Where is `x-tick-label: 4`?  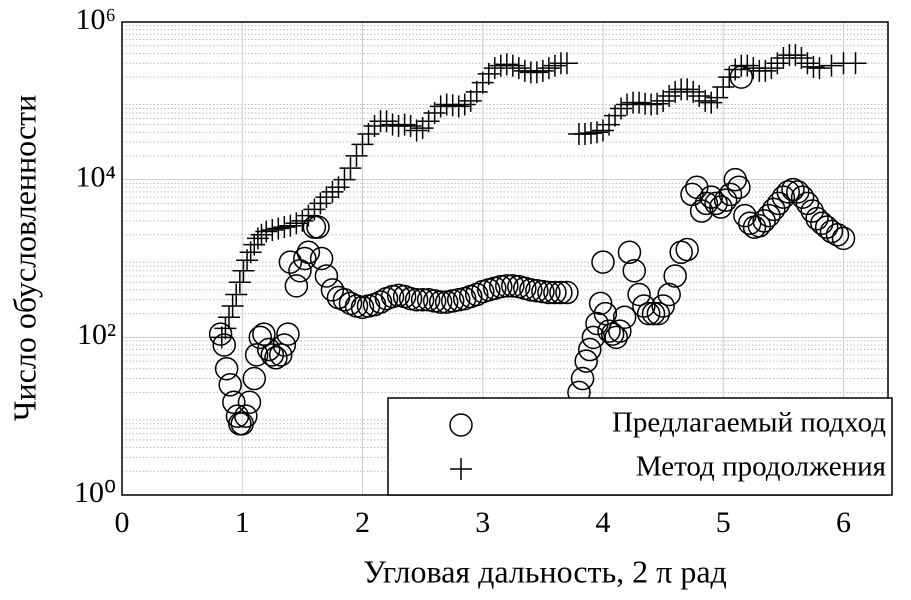
x-tick-label: 4 is located at coordinates (603, 522).